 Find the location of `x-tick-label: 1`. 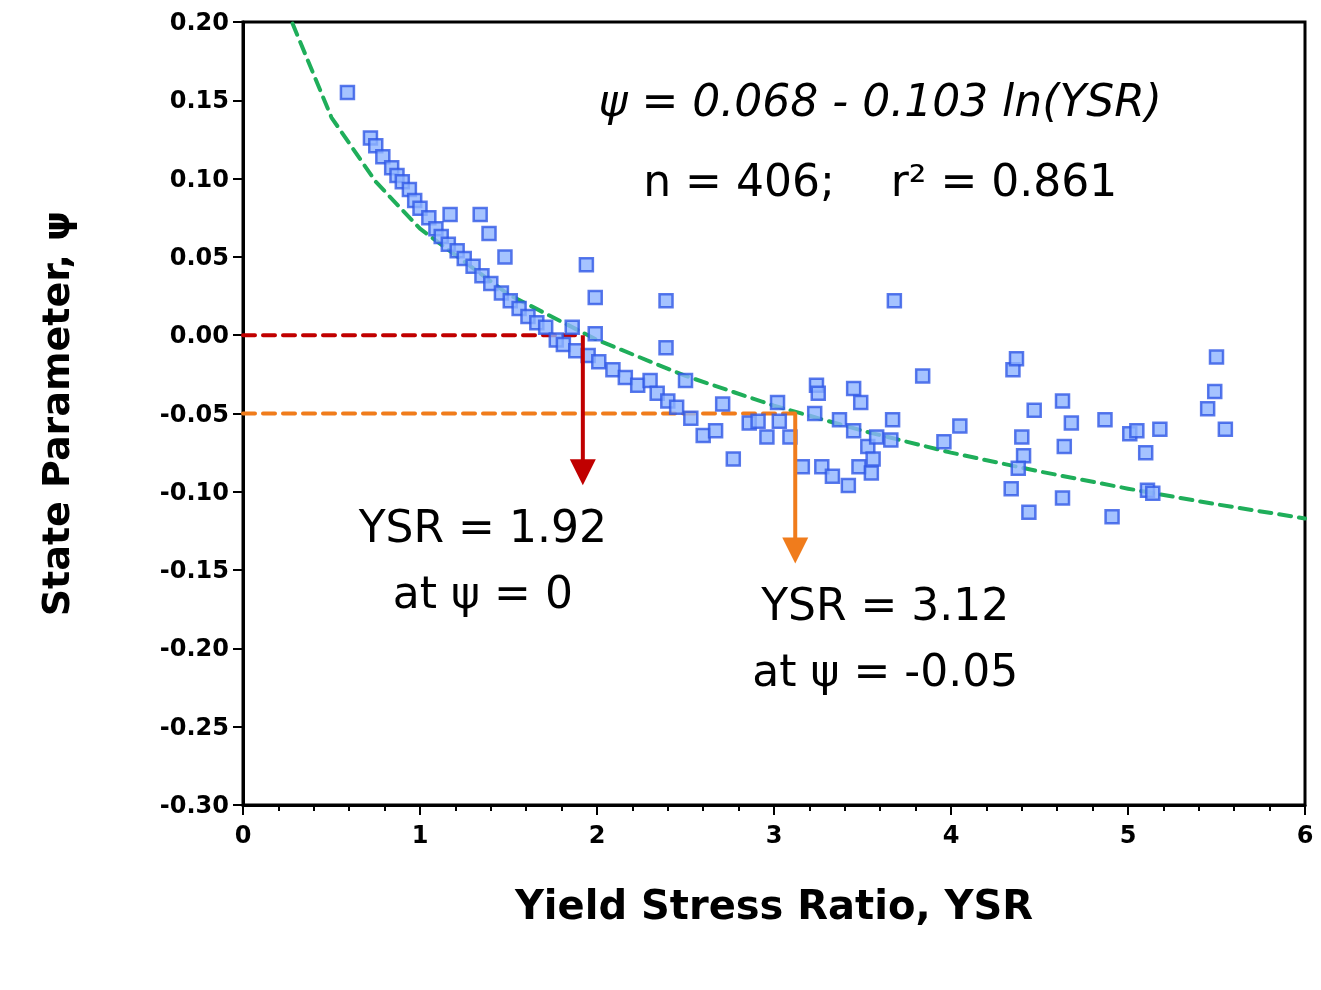

x-tick-label: 1 is located at coordinates (420, 835).